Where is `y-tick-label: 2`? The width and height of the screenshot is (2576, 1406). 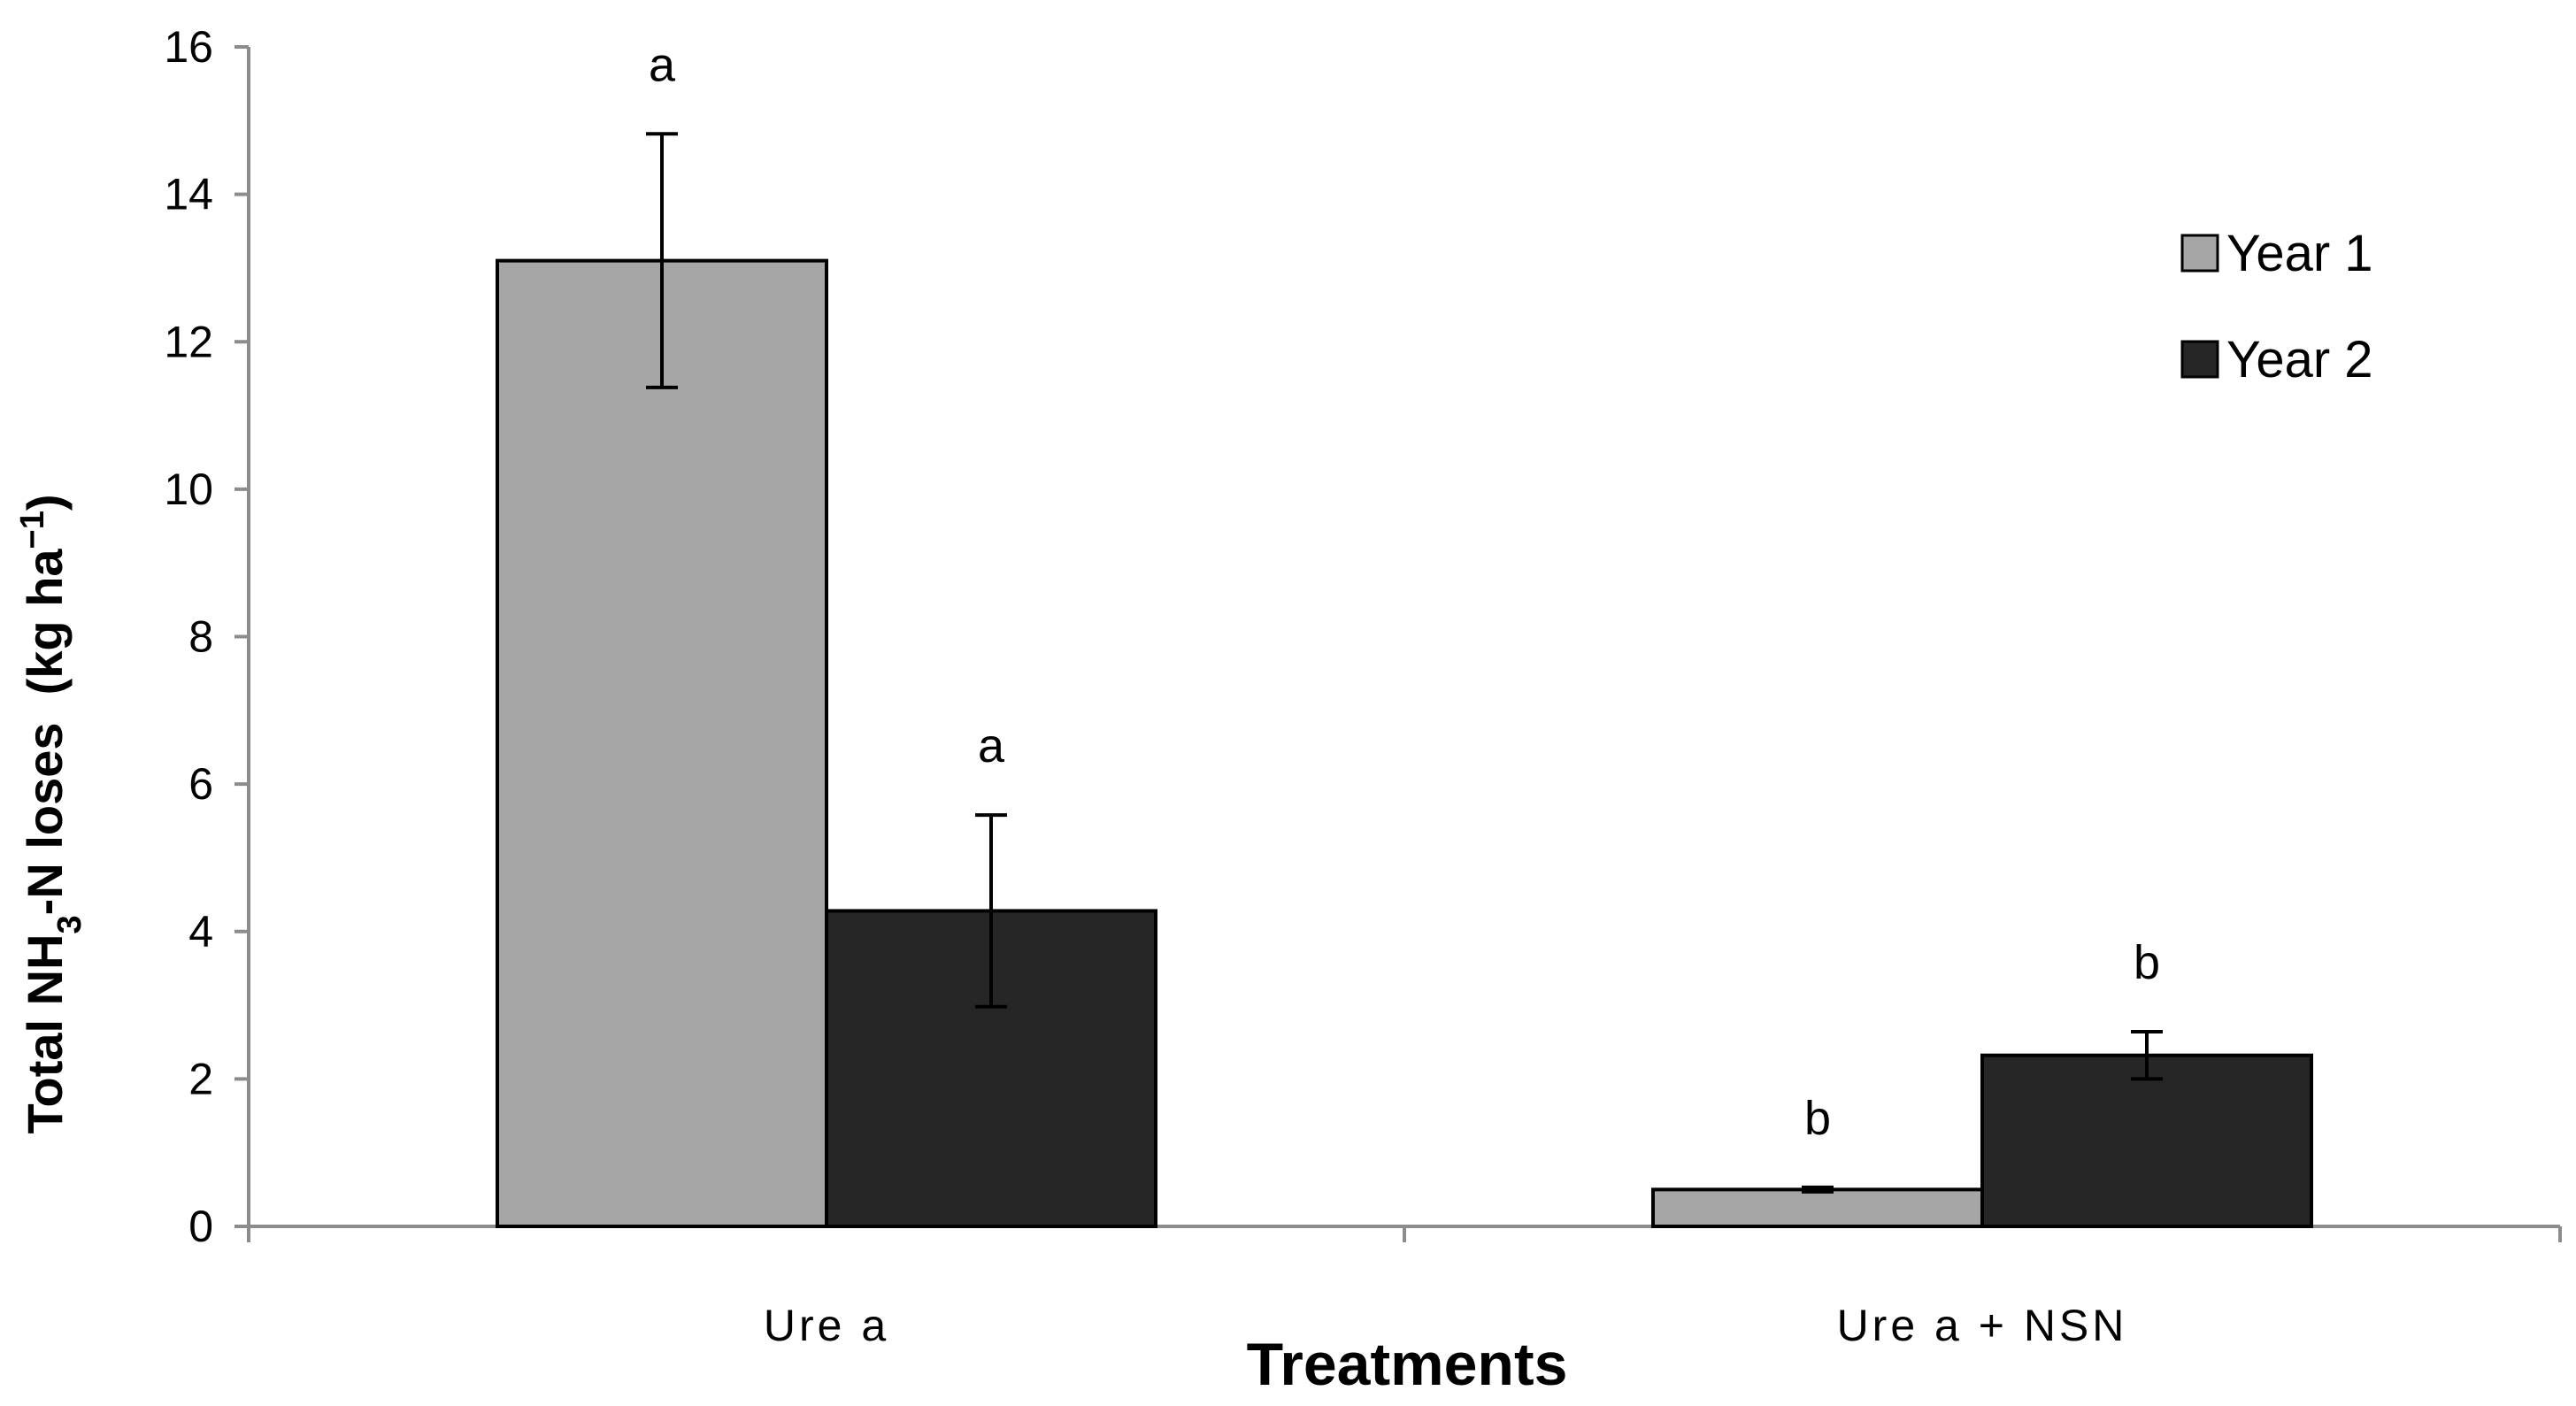 y-tick-label: 2 is located at coordinates (200, 1078).